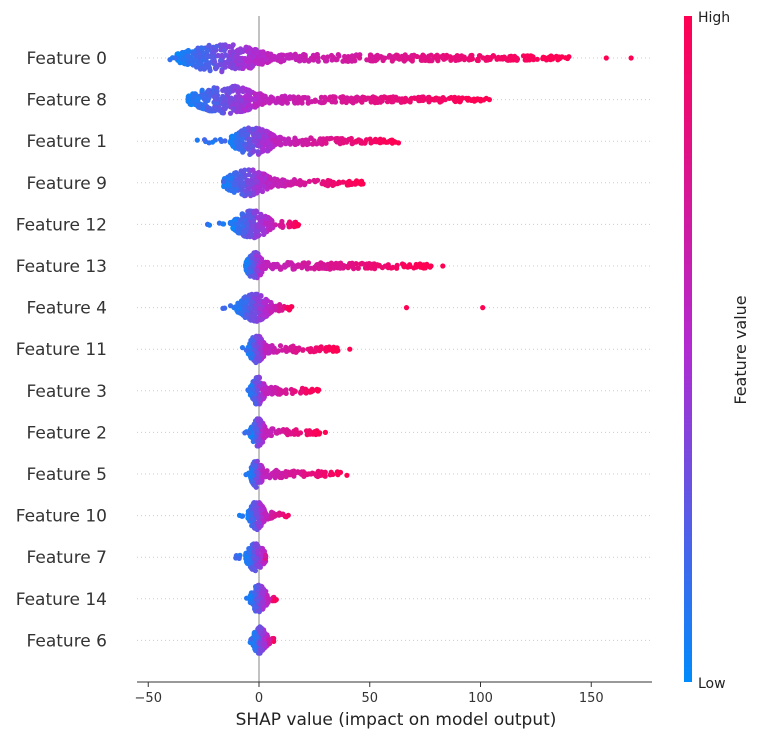 This screenshot has height=740, width=760. What do you see at coordinates (67, 558) in the screenshot?
I see `feature-label: Feature 7` at bounding box center [67, 558].